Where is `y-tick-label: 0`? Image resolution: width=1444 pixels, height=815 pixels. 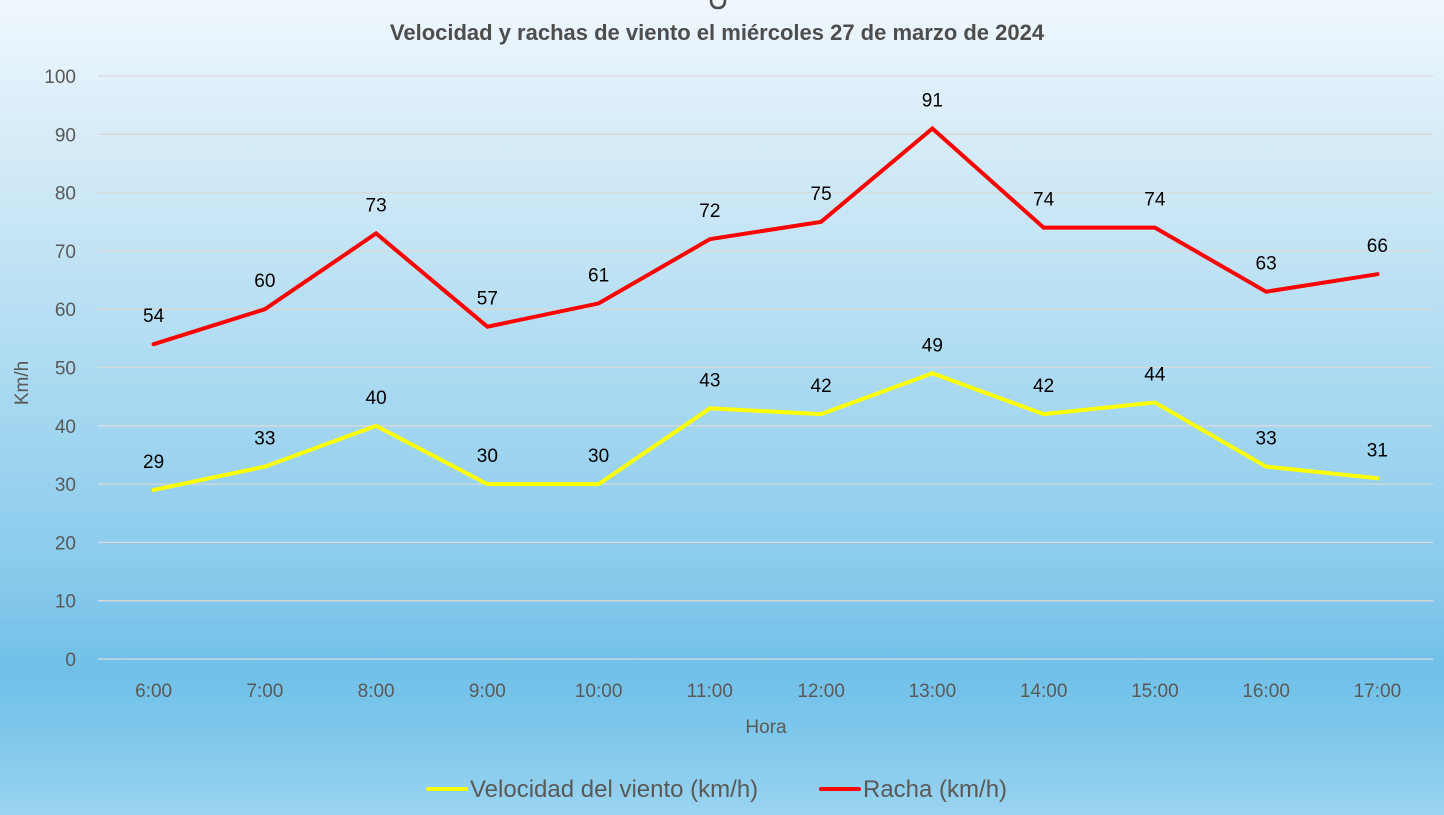 y-tick-label: 0 is located at coordinates (70, 660).